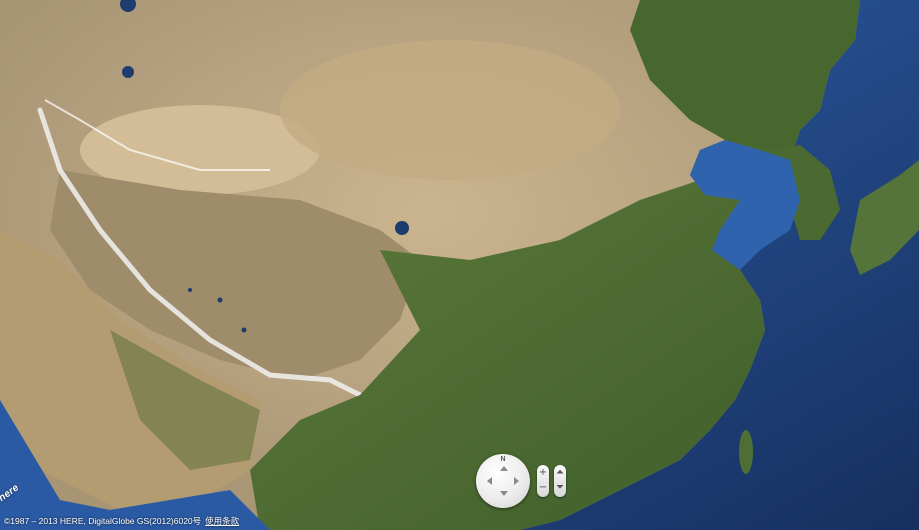  Describe the element at coordinates (402, 228) in the screenshot. I see `qinghai-lake` at that location.